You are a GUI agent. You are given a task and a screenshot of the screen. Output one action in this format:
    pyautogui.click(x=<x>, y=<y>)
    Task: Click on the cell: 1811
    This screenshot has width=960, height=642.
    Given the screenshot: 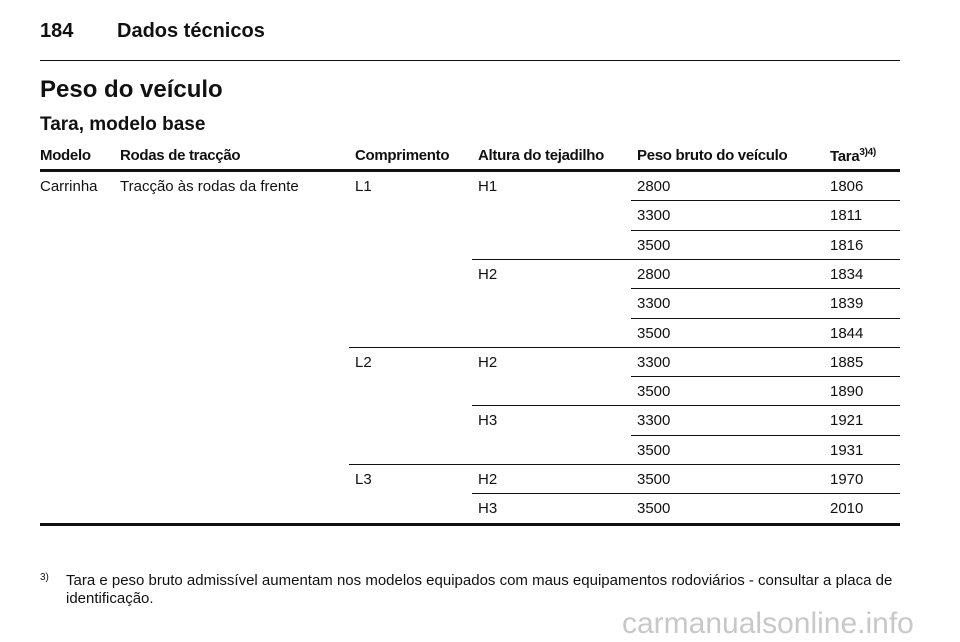 What is the action you would take?
    pyautogui.click(x=846, y=216)
    